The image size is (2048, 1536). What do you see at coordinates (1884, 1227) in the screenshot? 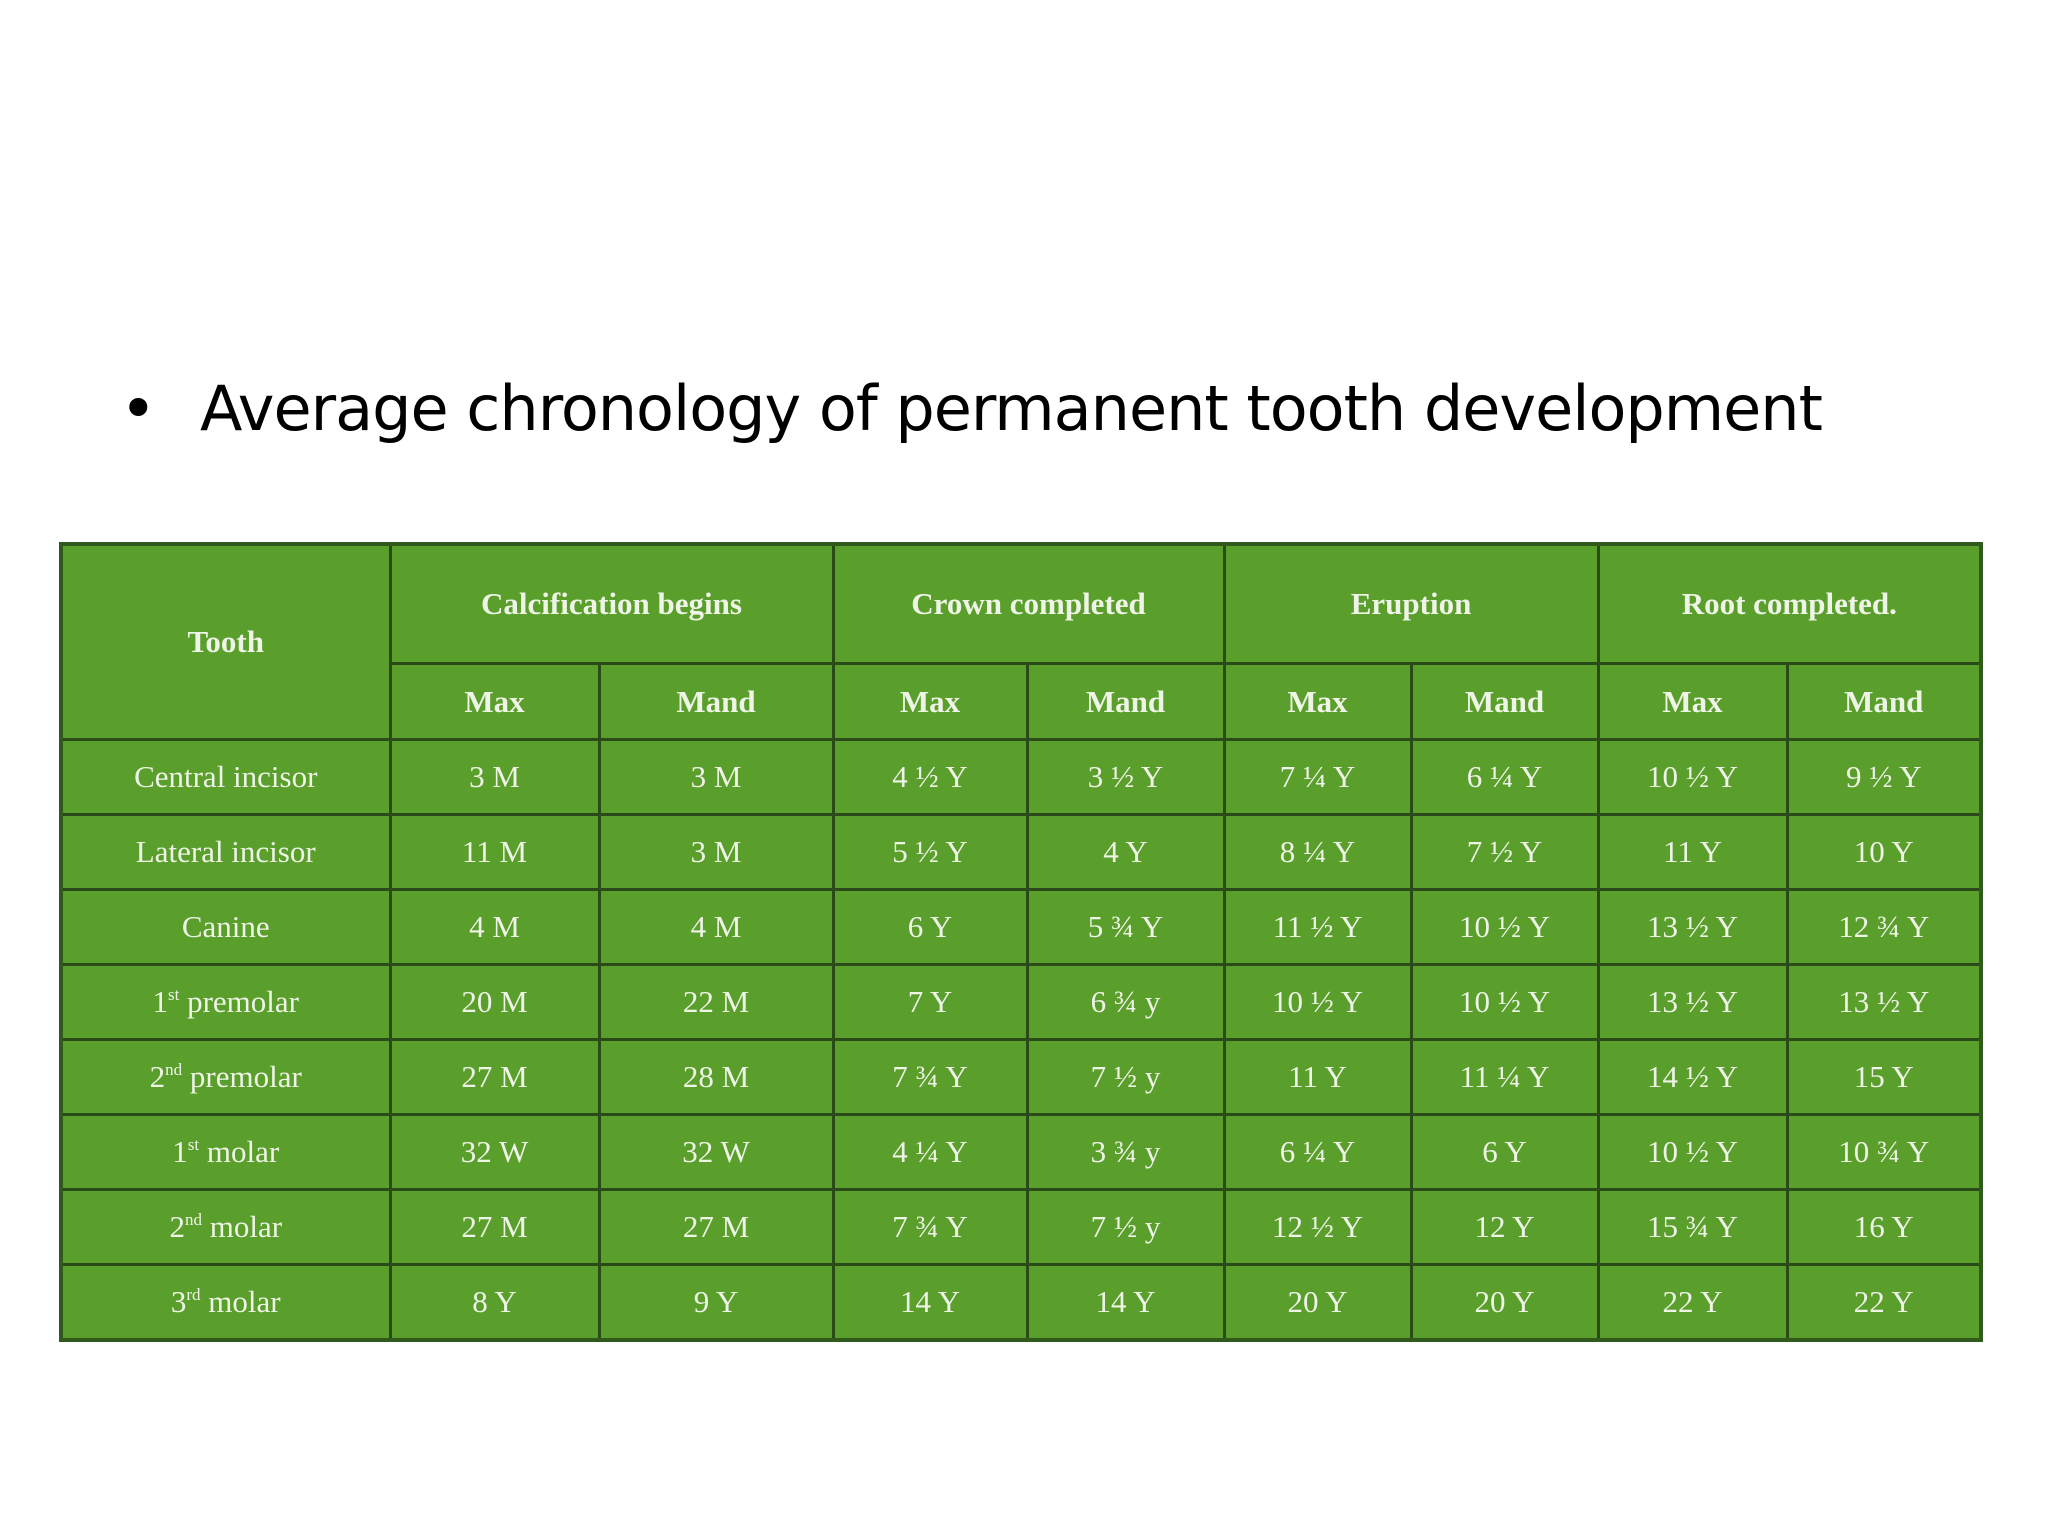
I see `value-cell: 16 Y` at bounding box center [1884, 1227].